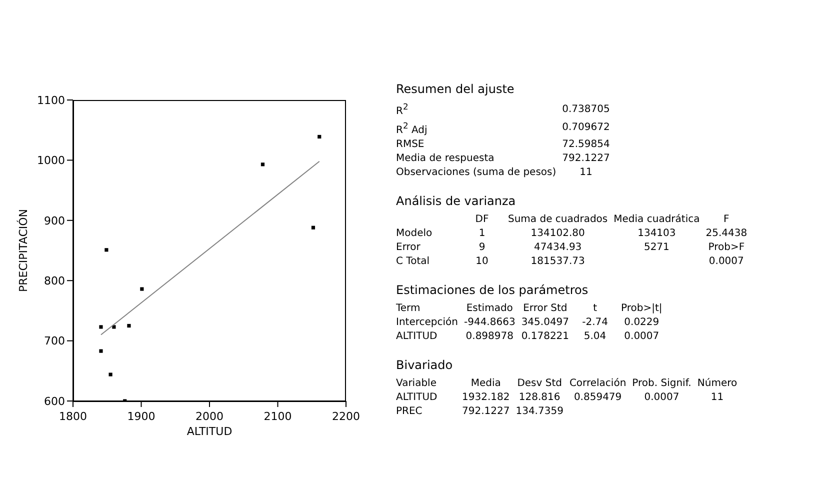 The width and height of the screenshot is (818, 477). Describe the element at coordinates (54, 221) in the screenshot. I see `y-tick-label: 900` at that location.